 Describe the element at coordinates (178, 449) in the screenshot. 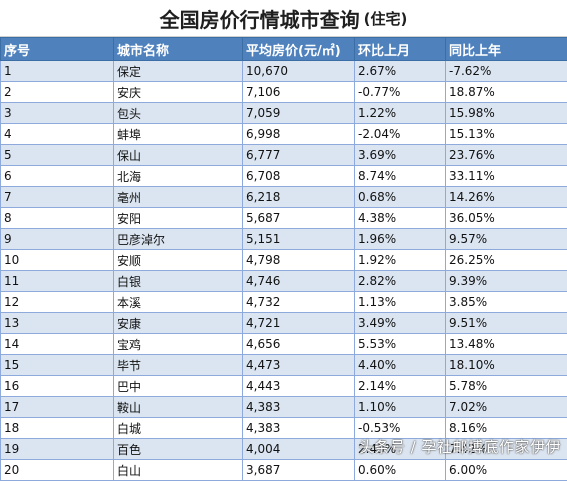

I see `cell-city: 百色` at that location.